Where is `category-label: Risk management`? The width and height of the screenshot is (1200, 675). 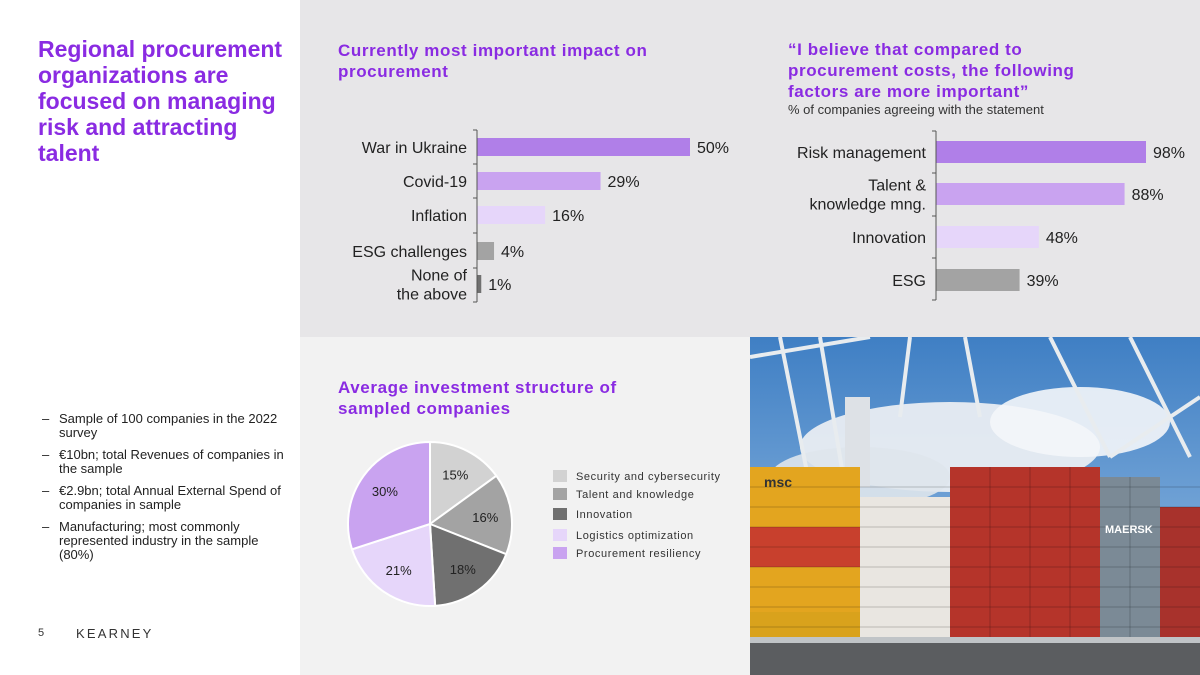
category-label: Risk management is located at coordinates (862, 153).